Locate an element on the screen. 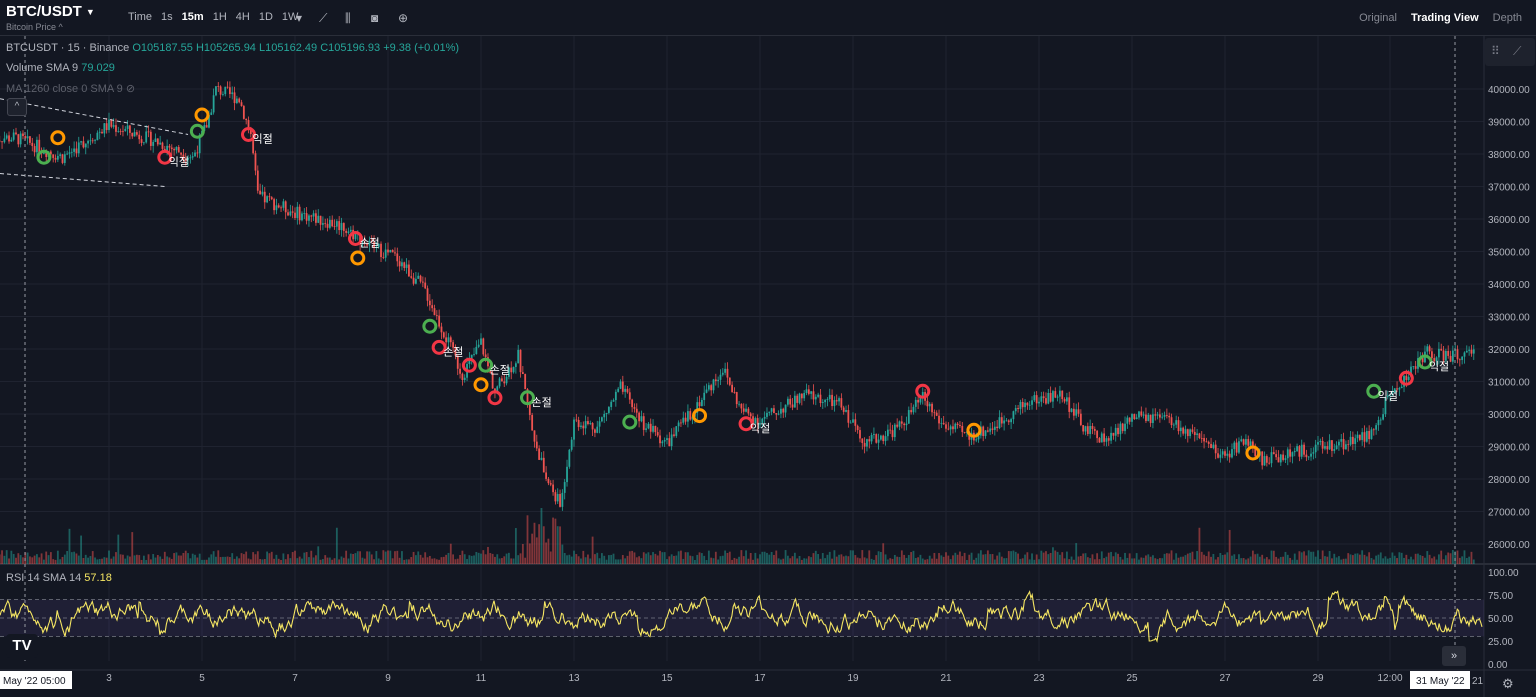 The width and height of the screenshot is (1536, 697). chevron-down-icon: ▾ is located at coordinates (299, 18).